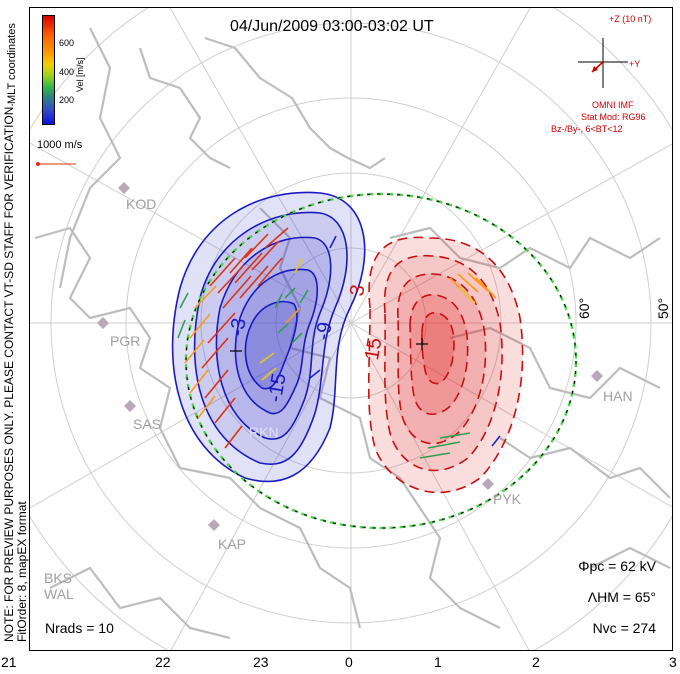 The image size is (680, 674). What do you see at coordinates (58, 578) in the screenshot?
I see `station-bks: BKS` at bounding box center [58, 578].